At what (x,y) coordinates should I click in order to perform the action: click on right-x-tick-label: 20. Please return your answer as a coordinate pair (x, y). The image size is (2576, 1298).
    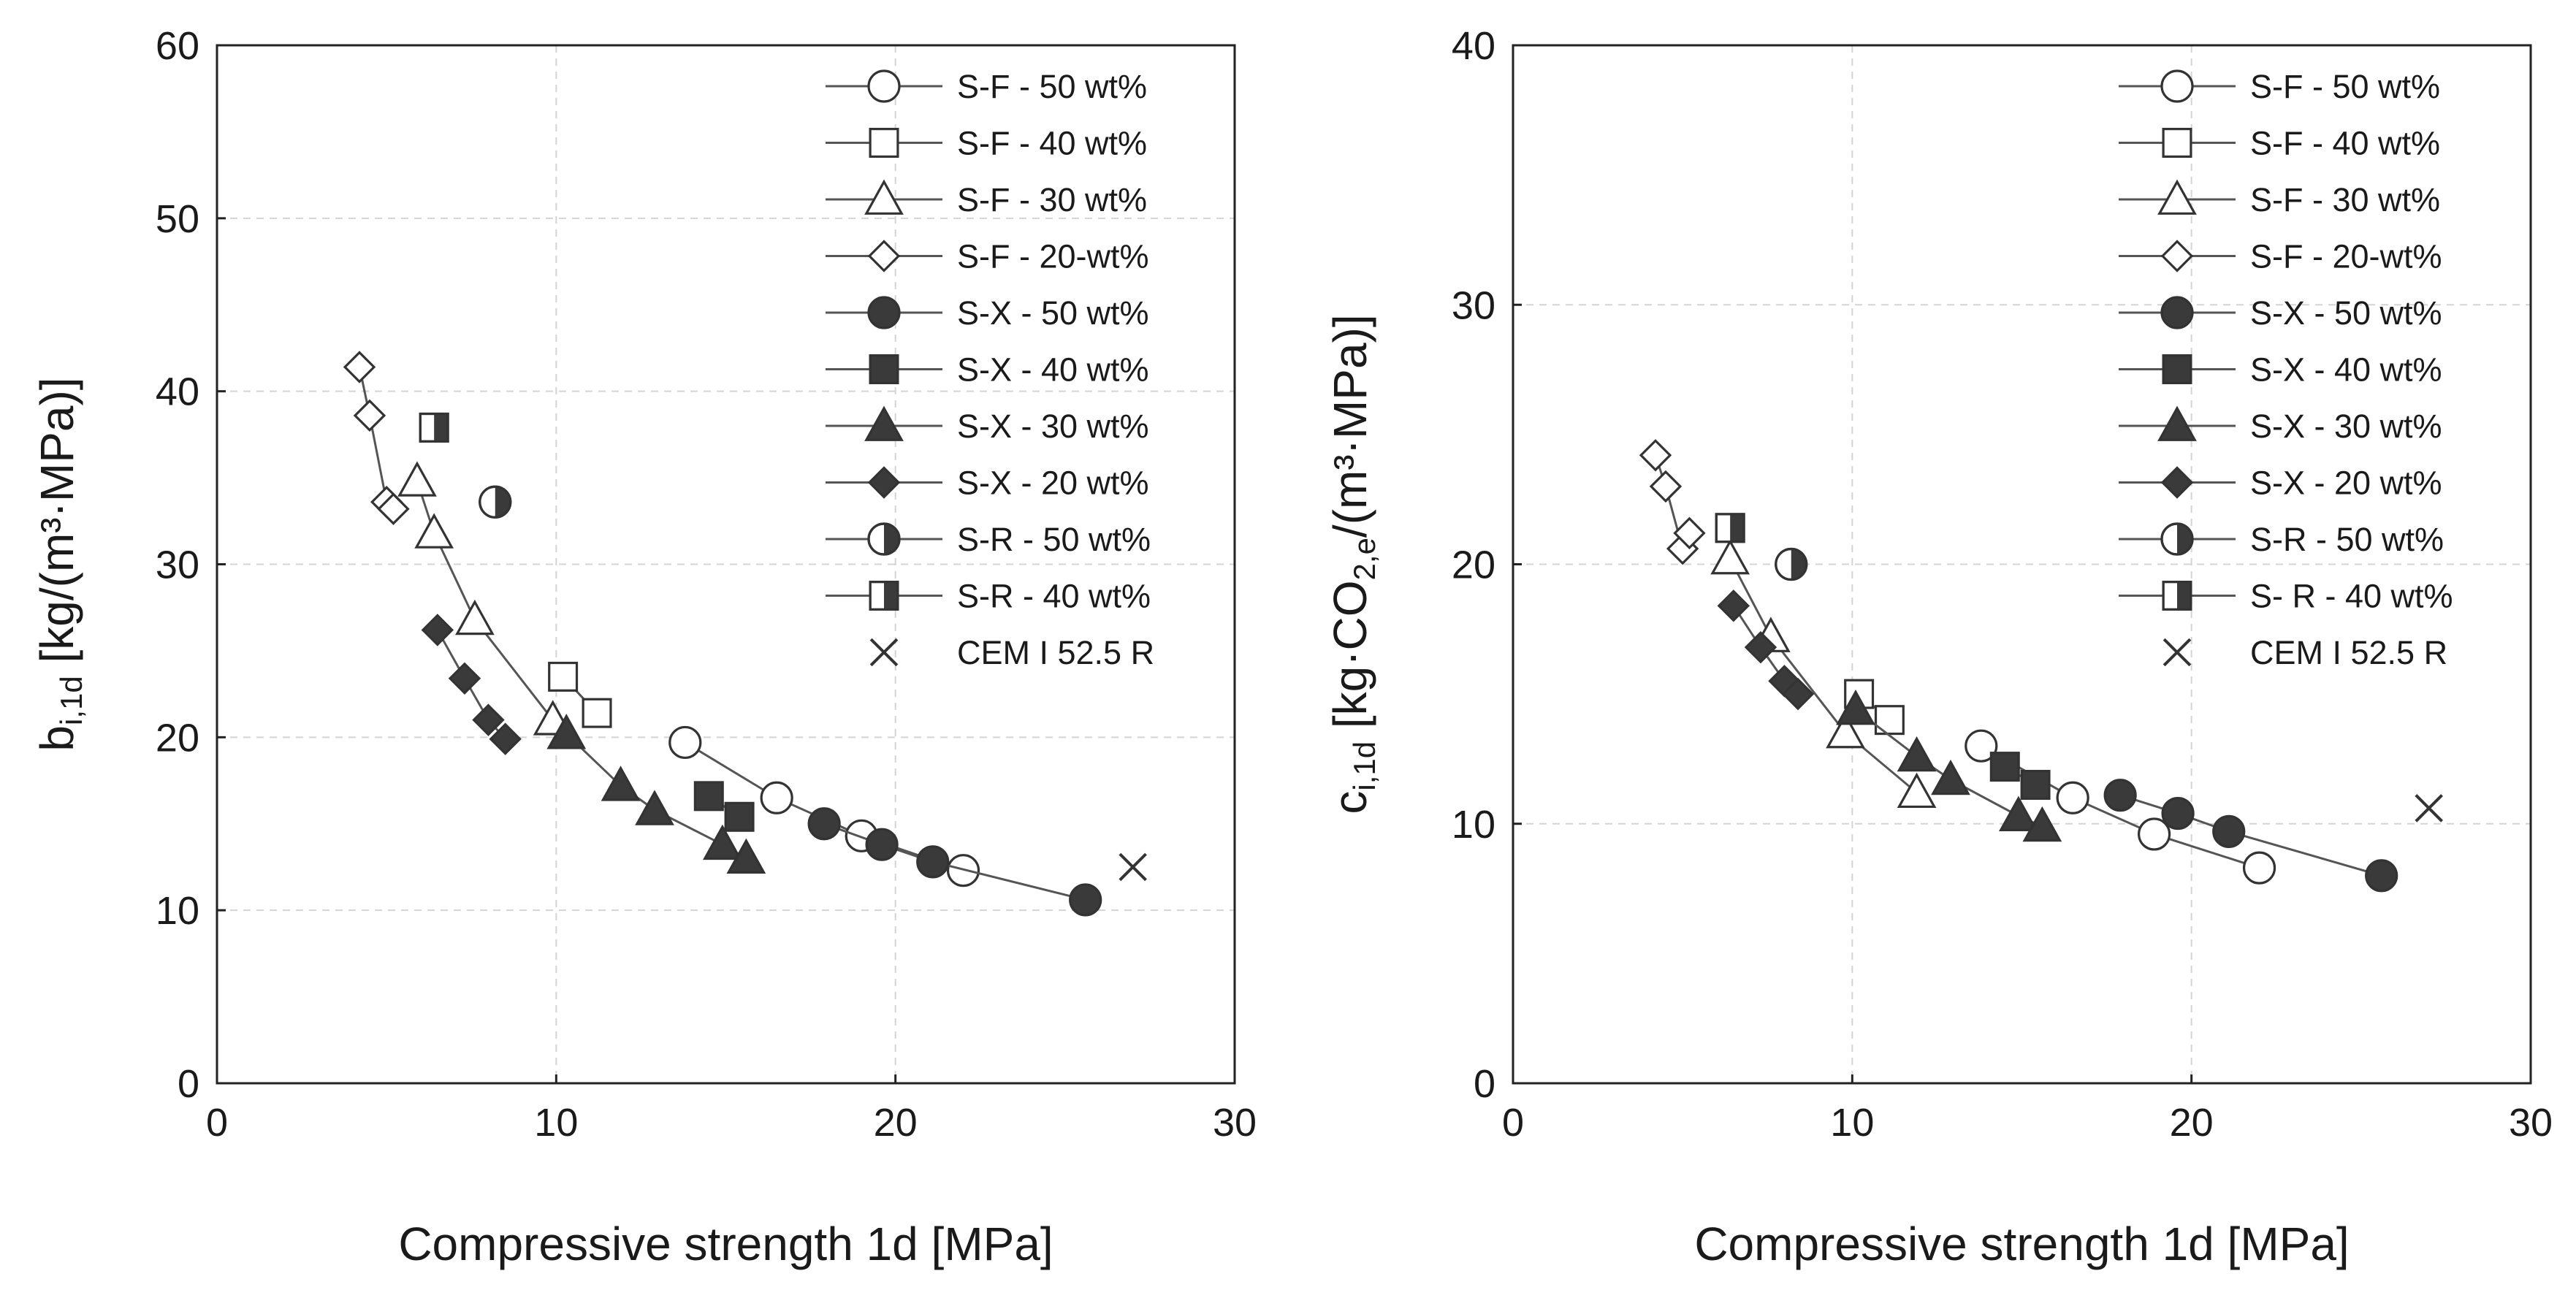
    Looking at the image, I should click on (2192, 1123).